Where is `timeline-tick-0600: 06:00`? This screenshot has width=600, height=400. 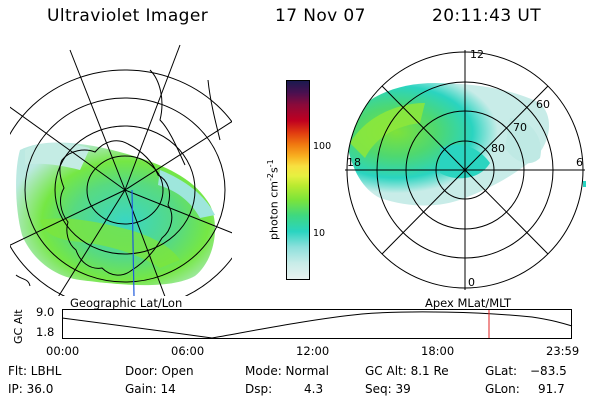 timeline-tick-0600: 06:00 is located at coordinates (188, 351).